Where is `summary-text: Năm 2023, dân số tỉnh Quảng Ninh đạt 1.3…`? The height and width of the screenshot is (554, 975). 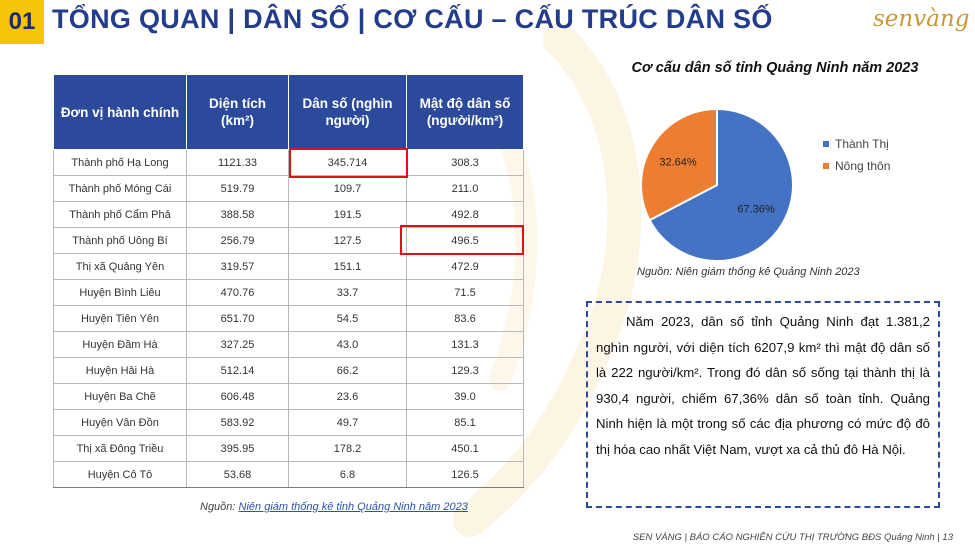 summary-text: Năm 2023, dân số tỉnh Quảng Ninh đạt 1.3… is located at coordinates (763, 385).